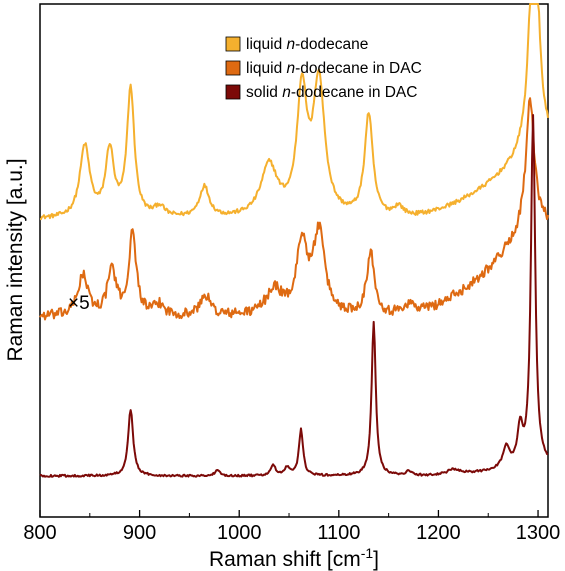 This screenshot has width=565, height=571. What do you see at coordinates (438, 533) in the screenshot?
I see `x-tick-label-1200: 1200` at bounding box center [438, 533].